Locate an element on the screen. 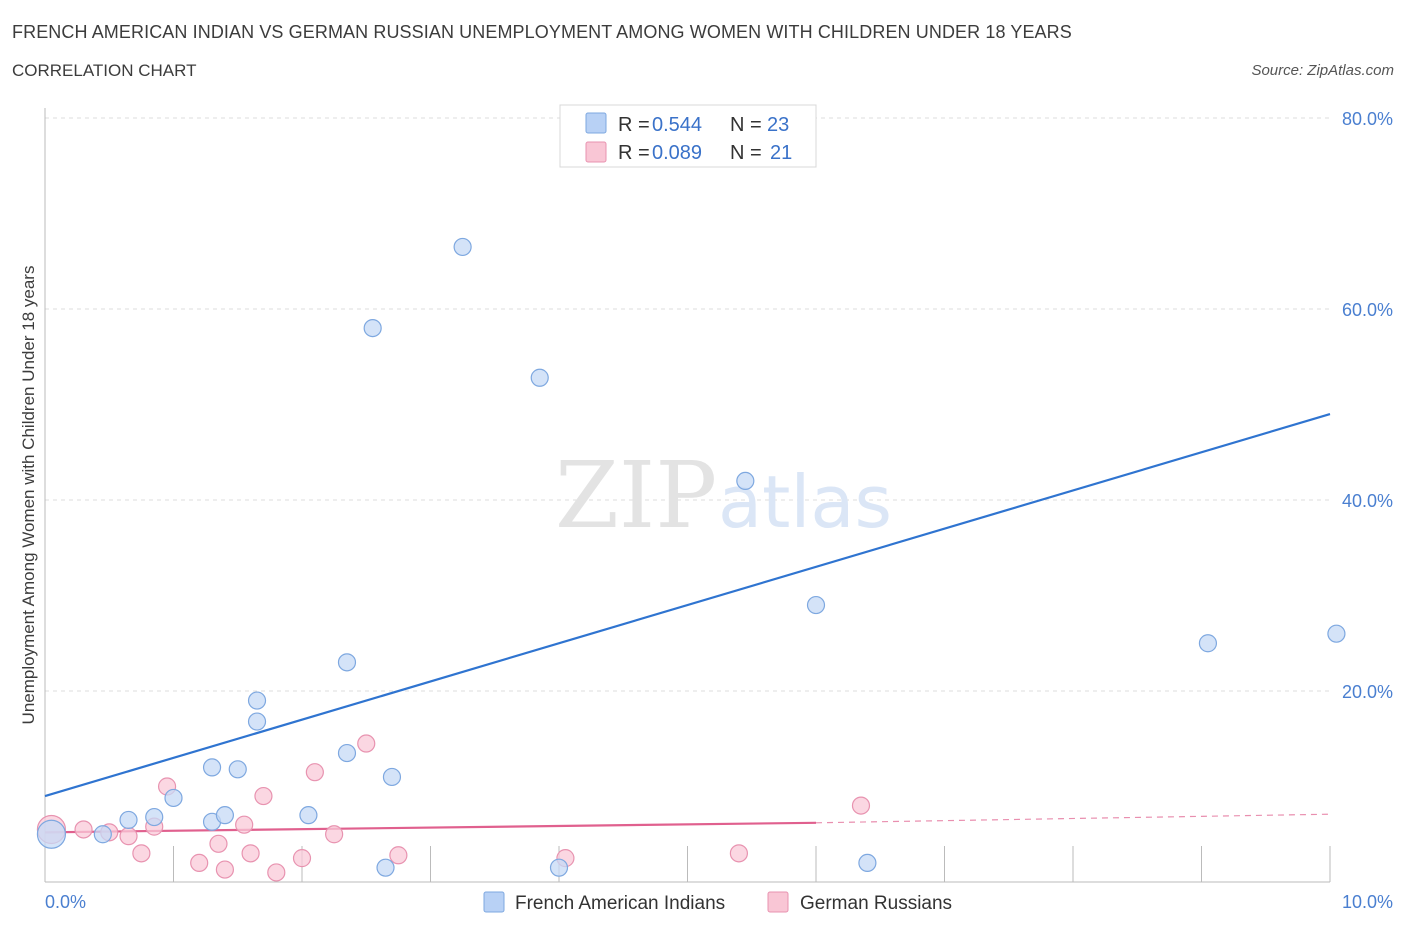 Image resolution: width=1406 pixels, height=930 pixels. trend-line-german-russians is located at coordinates (430, 827).